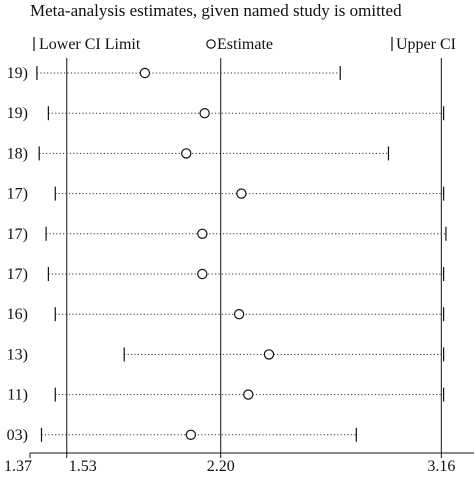 This screenshot has height=479, width=474. Describe the element at coordinates (17, 314) in the screenshot. I see `study-row-label: 16)` at that location.